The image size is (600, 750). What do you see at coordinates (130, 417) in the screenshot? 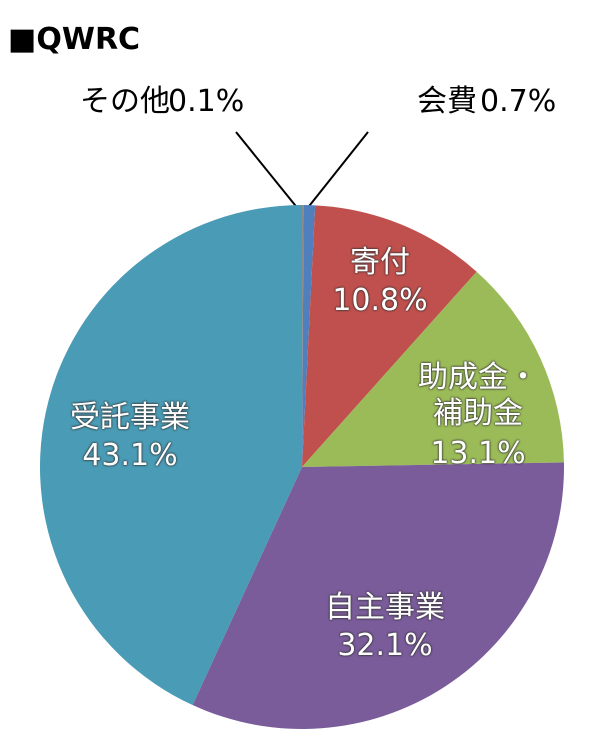
I see `slice-label: 受託事業` at bounding box center [130, 417].